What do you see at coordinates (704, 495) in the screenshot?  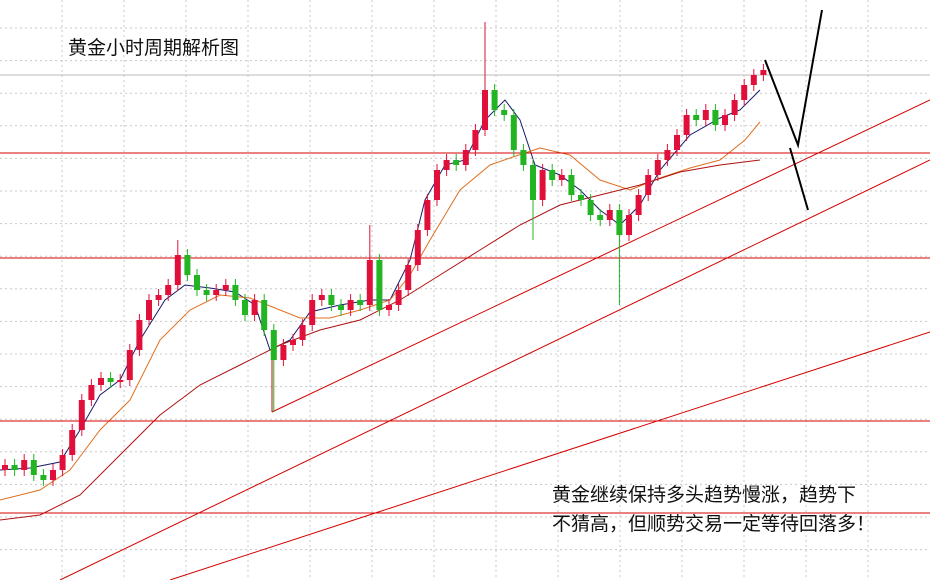 I see `annotation: 黄金继续保持多头趋势慢涨，趋势下` at bounding box center [704, 495].